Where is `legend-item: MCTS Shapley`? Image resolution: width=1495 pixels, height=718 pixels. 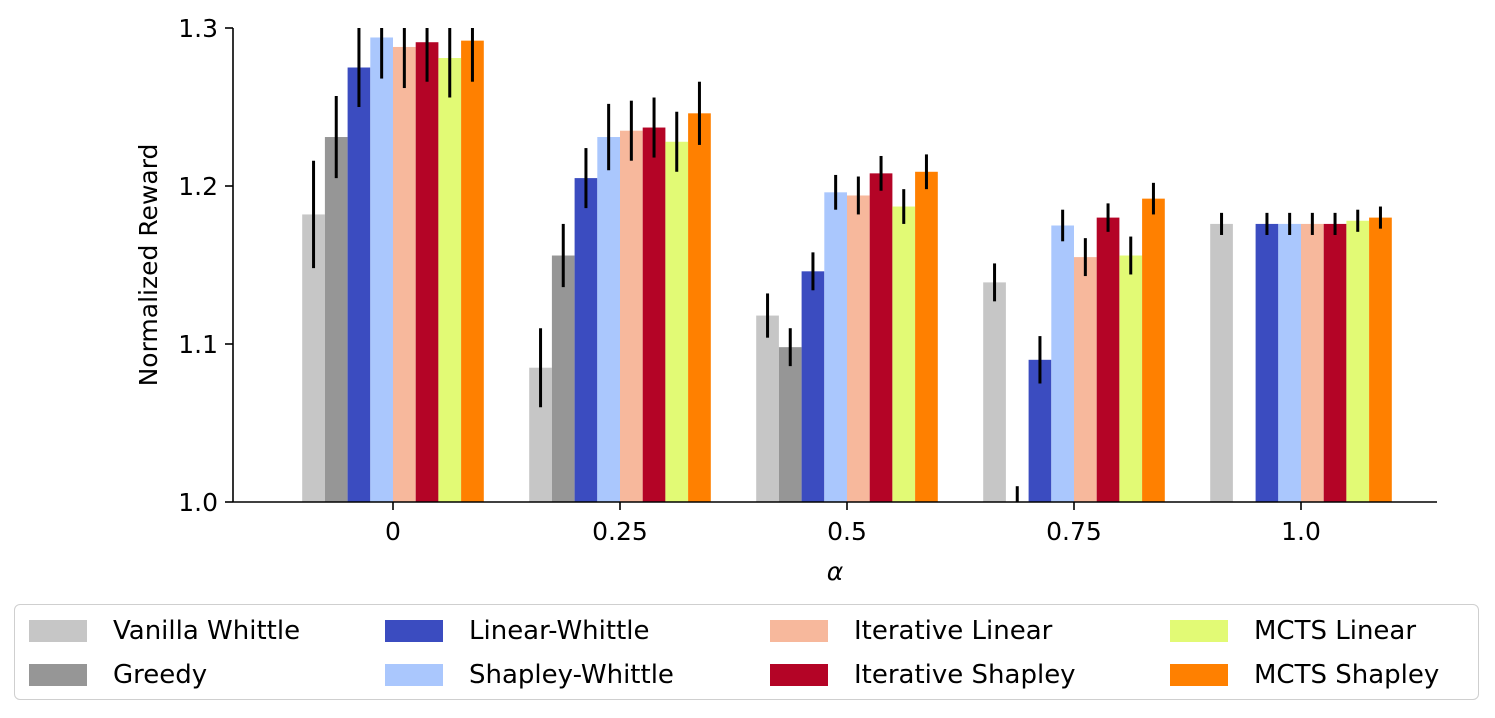
legend-item: MCTS Shapley is located at coordinates (1304, 675).